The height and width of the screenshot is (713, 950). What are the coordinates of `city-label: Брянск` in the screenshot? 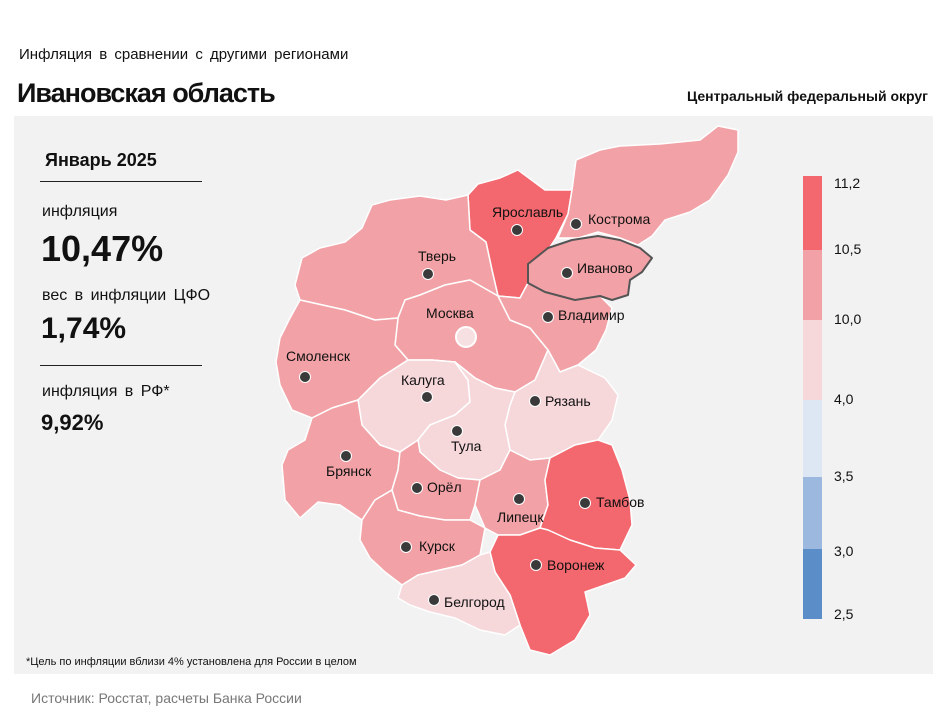 It's located at (349, 471).